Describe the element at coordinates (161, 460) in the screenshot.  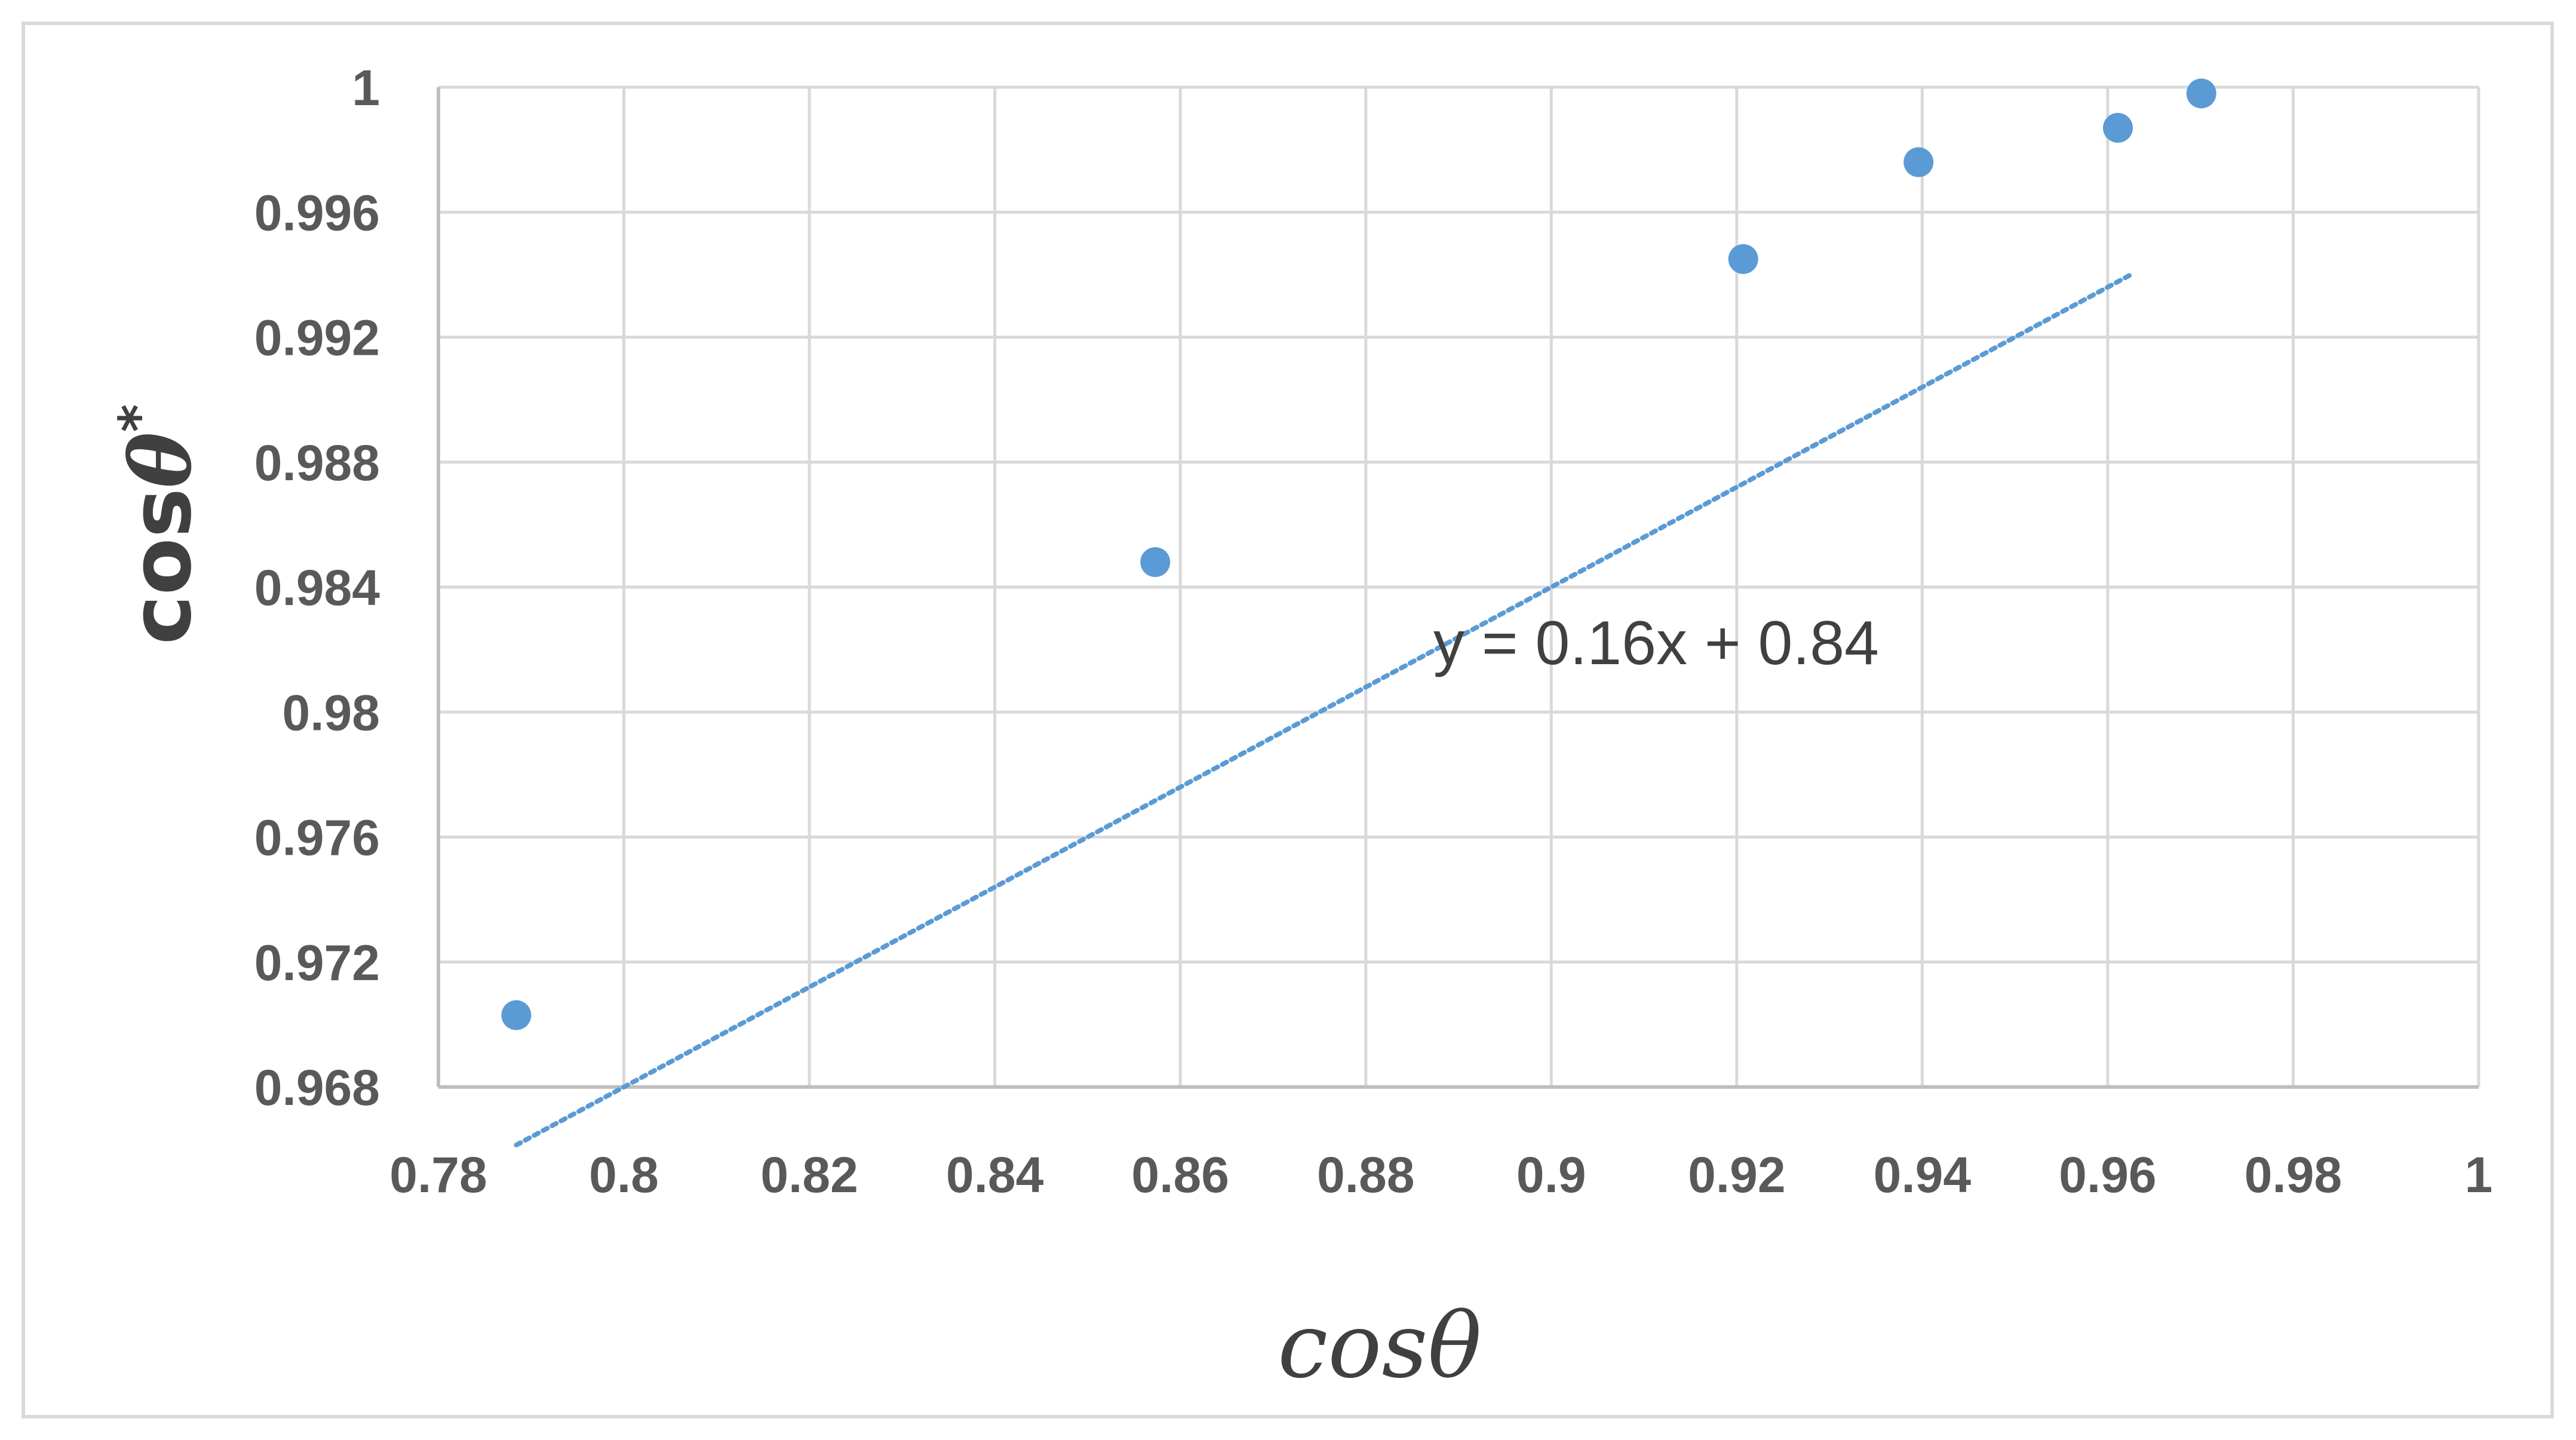
I see `y-axis-title-theta: θ` at that location.